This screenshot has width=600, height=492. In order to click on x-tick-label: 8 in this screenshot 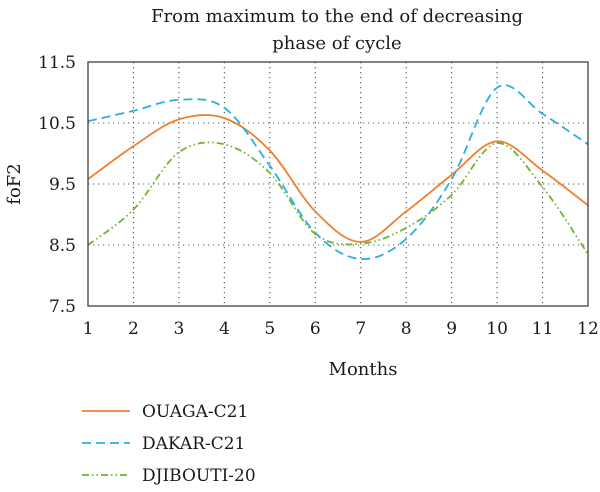, I will do `click(406, 329)`.